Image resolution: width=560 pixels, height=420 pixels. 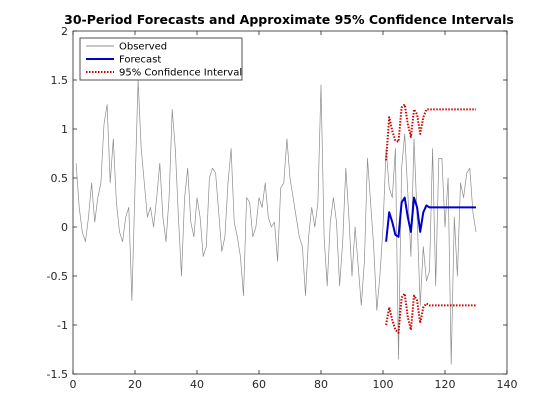 I want to click on x-tick-label: 40, so click(x=197, y=384).